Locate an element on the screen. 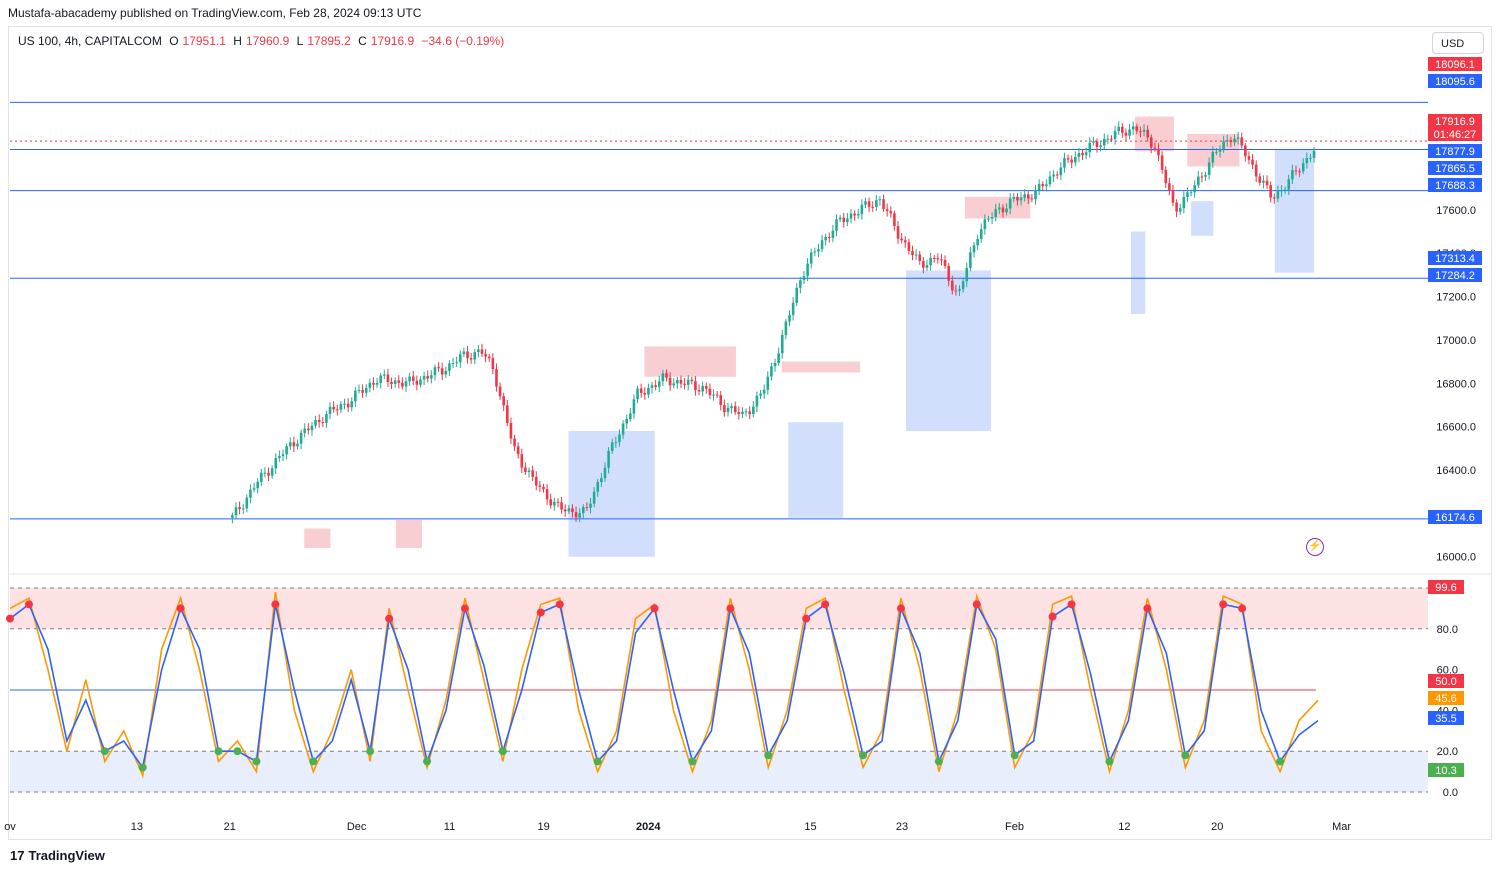  price-label-text: 17284.2 is located at coordinates (1455, 276).